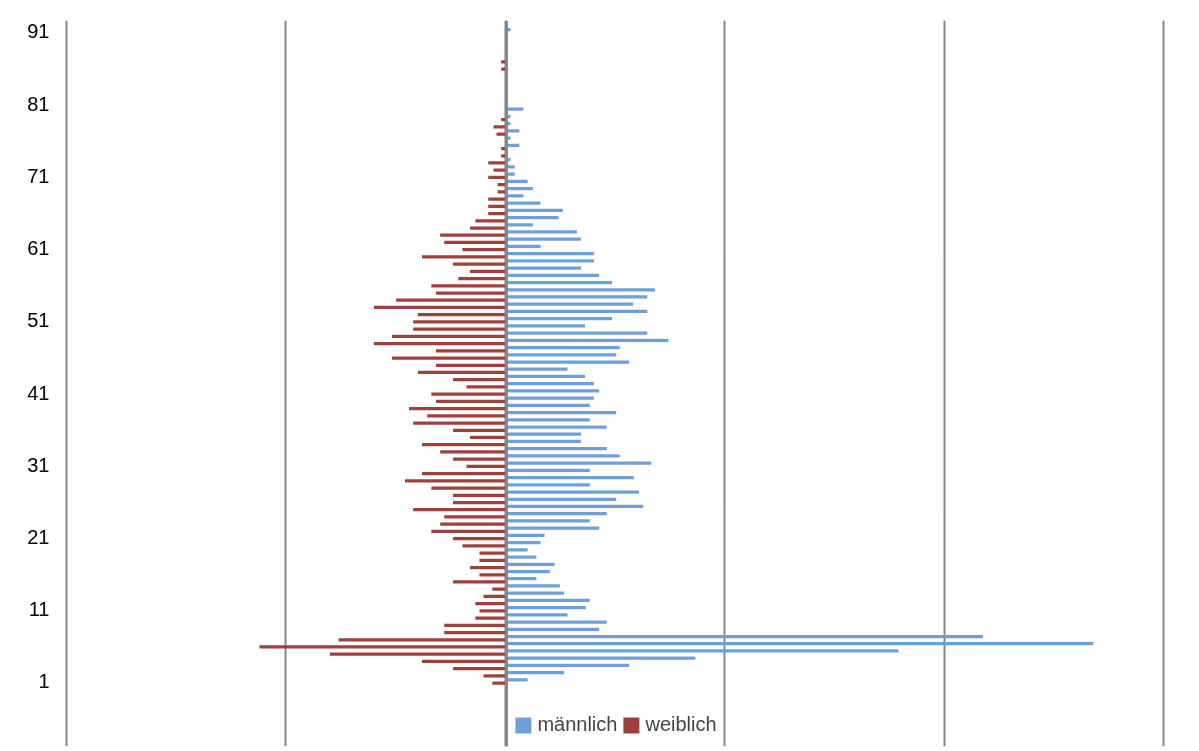 The width and height of the screenshot is (1199, 751). Describe the element at coordinates (38, 392) in the screenshot. I see `y-tick-label: 41` at that location.